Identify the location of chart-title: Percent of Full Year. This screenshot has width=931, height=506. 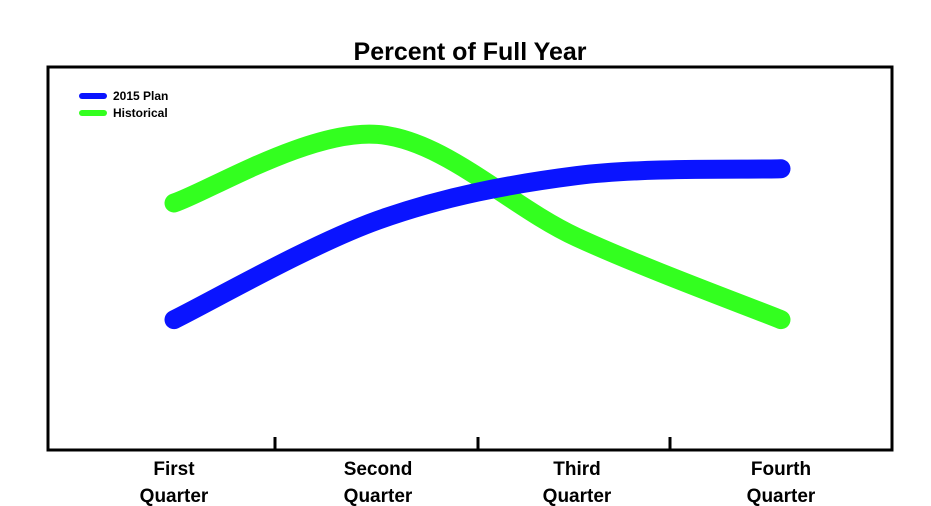
(470, 52).